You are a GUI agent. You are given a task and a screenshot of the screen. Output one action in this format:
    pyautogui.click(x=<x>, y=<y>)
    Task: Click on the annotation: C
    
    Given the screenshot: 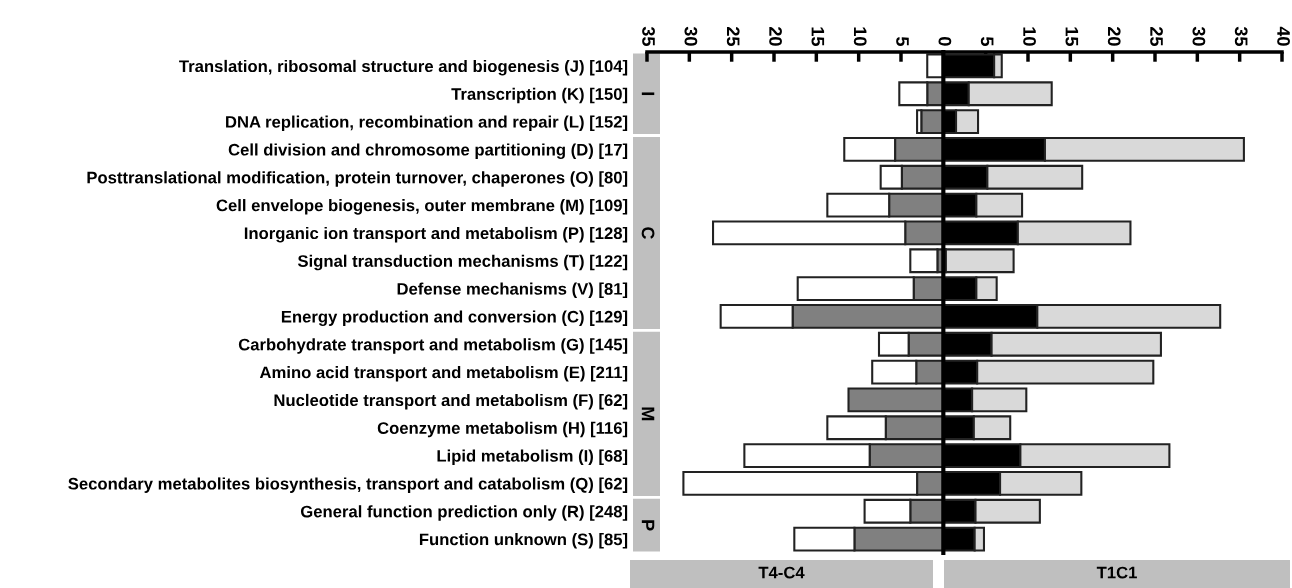 What is the action you would take?
    pyautogui.click(x=648, y=233)
    